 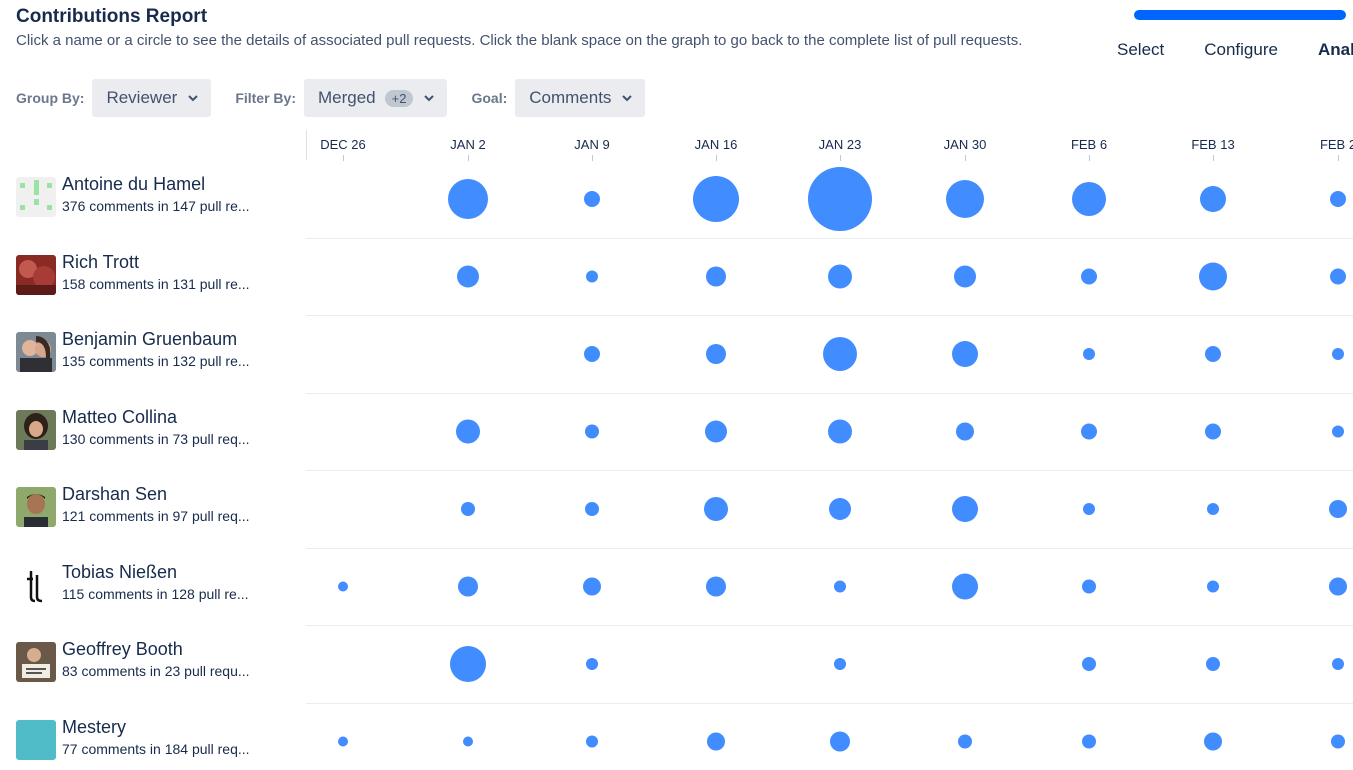 I want to click on reviewer-name: Tobias Nießen, so click(x=120, y=571).